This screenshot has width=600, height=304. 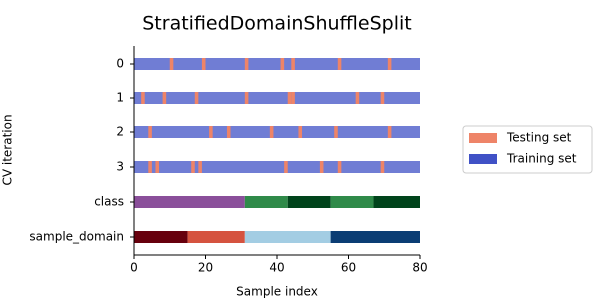 I want to click on chart-title: StratifiedDomainShuffleSplit, so click(x=276, y=24).